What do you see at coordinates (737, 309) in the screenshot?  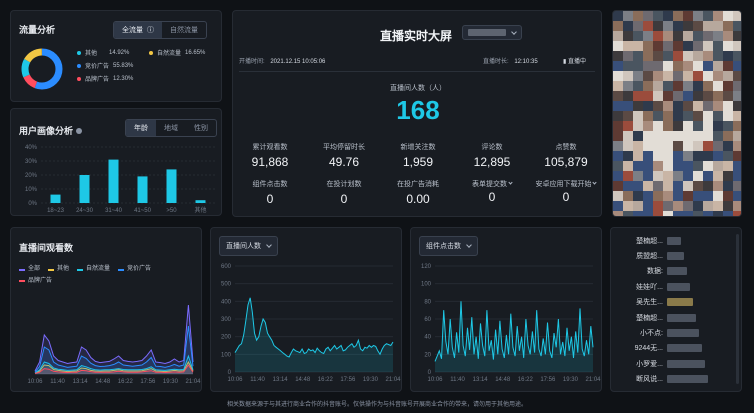 I see `scrollbar` at bounding box center [737, 309].